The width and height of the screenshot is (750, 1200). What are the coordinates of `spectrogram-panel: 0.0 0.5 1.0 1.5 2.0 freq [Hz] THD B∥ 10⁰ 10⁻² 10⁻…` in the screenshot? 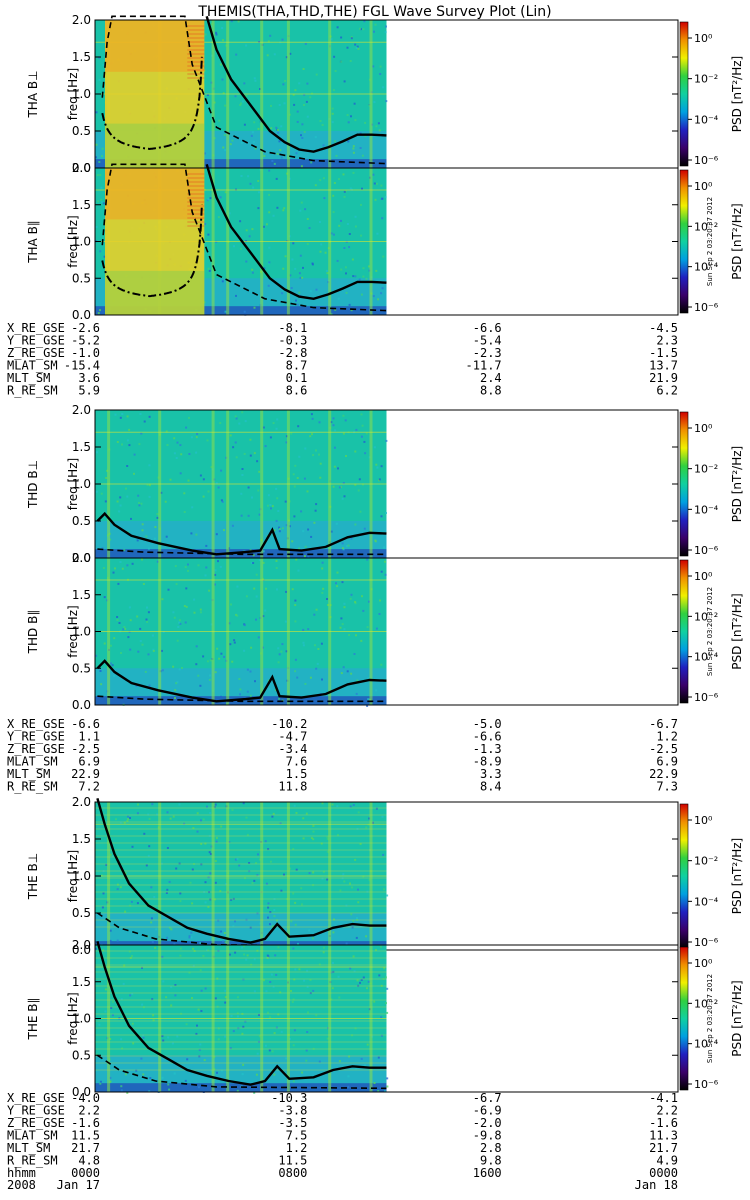 It's located at (385, 631).